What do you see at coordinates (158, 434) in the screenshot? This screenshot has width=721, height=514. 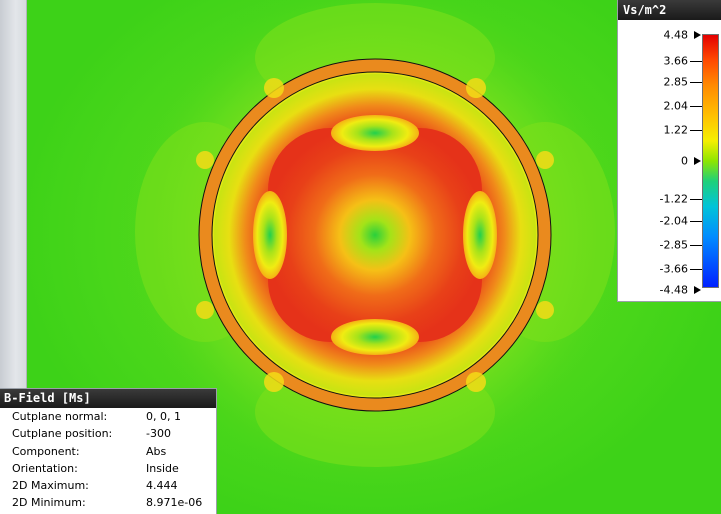 I see `info-row-value: -300` at bounding box center [158, 434].